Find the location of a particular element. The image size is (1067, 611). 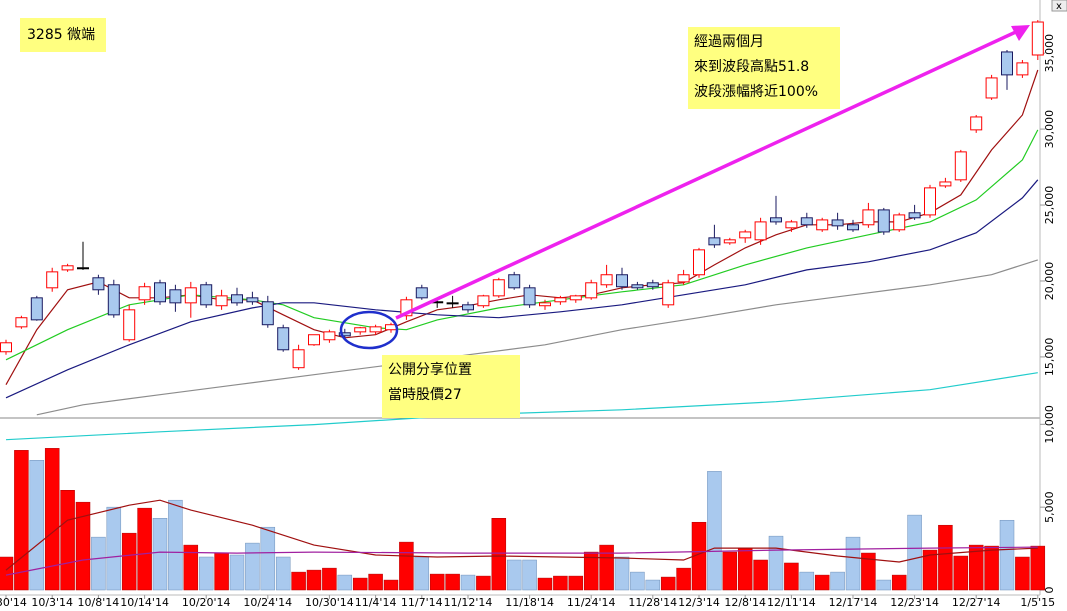

x-tick-label: 1/5'15 is located at coordinates (1037, 602).